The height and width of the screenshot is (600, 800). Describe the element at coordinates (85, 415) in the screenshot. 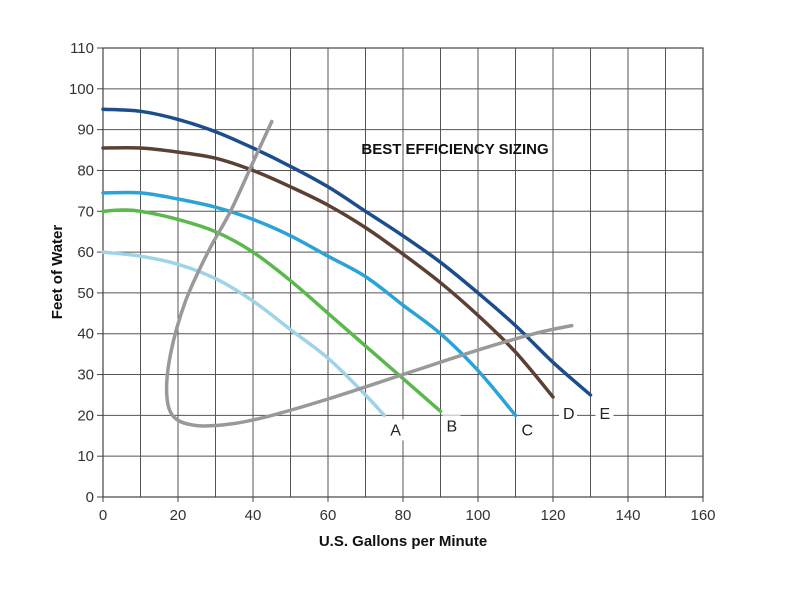

I see `y-tick-label: 20` at that location.